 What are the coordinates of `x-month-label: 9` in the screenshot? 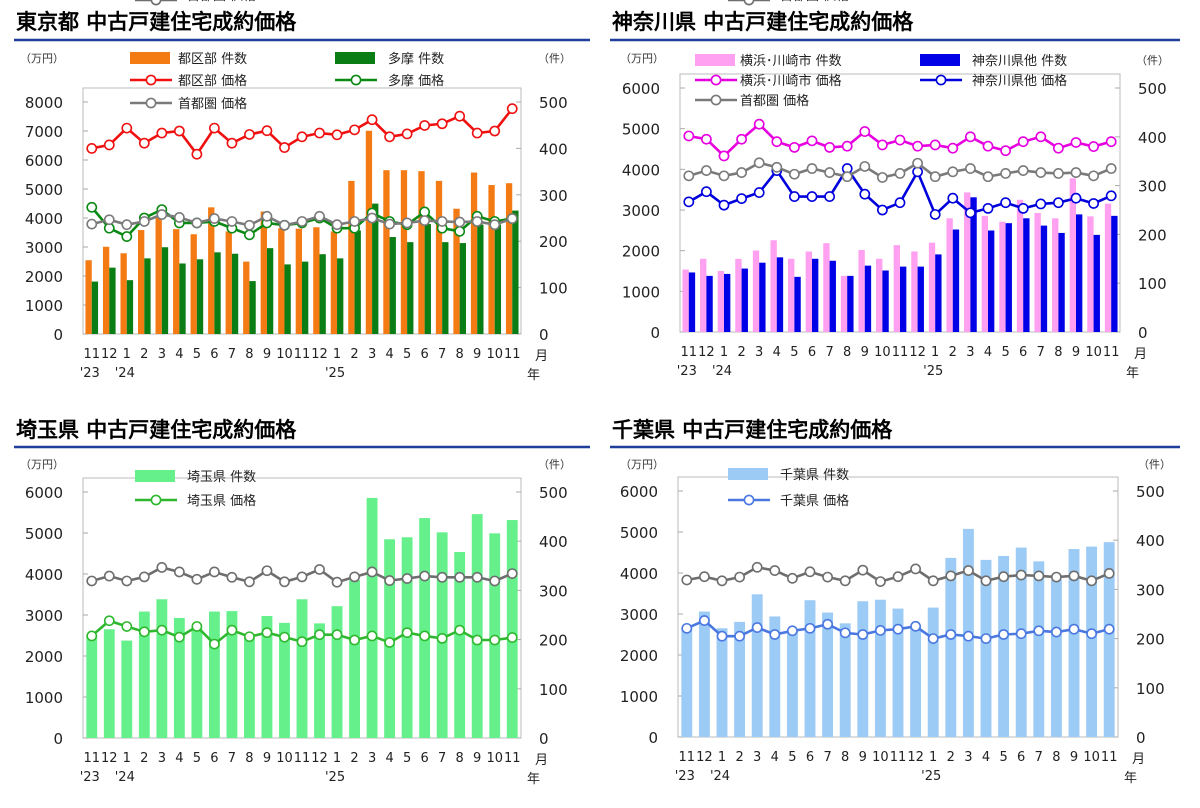 It's located at (267, 758).